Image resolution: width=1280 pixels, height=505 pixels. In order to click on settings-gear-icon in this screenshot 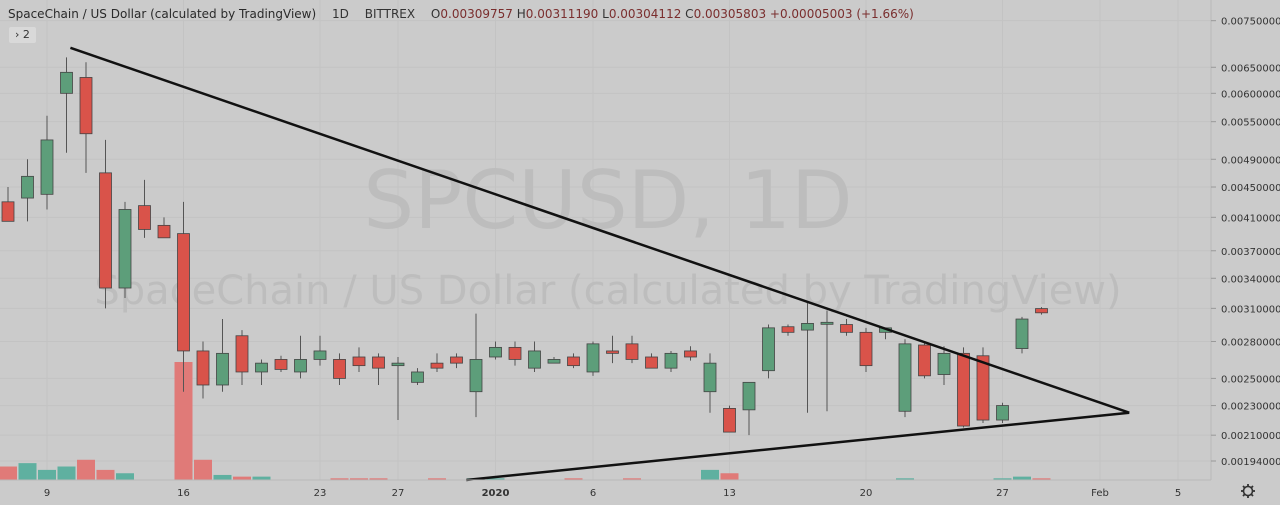, I will do `click(1248, 491)`.